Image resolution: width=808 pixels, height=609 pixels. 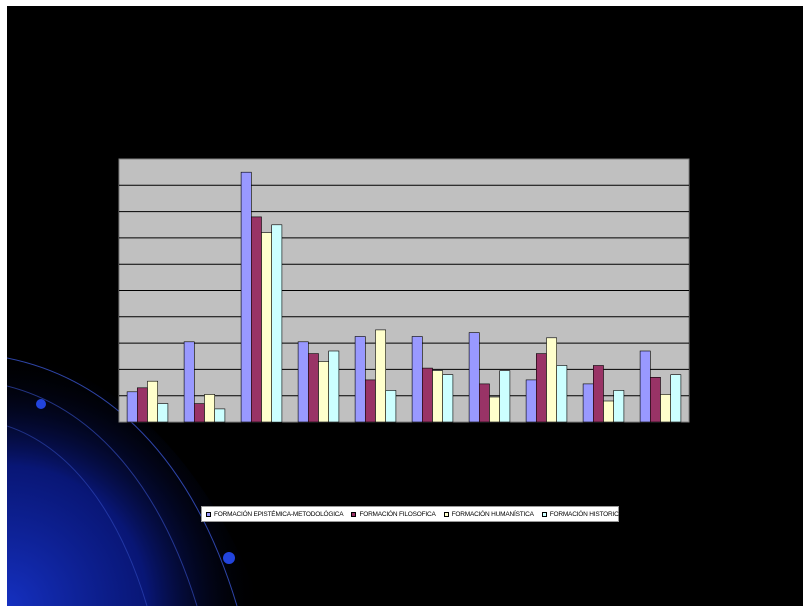 I want to click on legend-label: FORMACIÓN HISTORICA, so click(x=586, y=514).